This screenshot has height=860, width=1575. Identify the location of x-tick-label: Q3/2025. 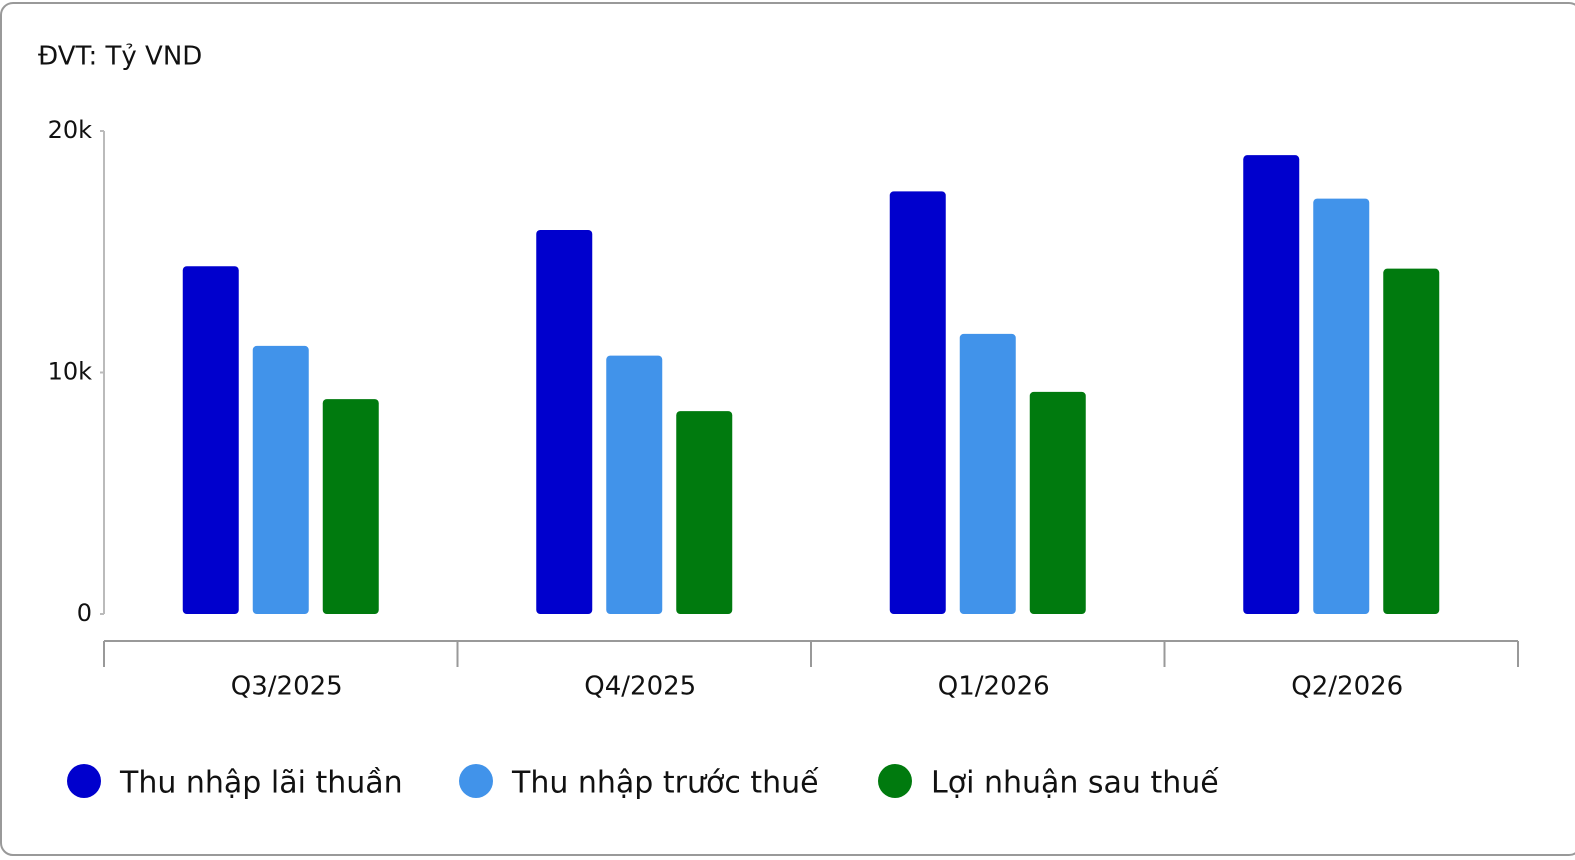
(287, 687).